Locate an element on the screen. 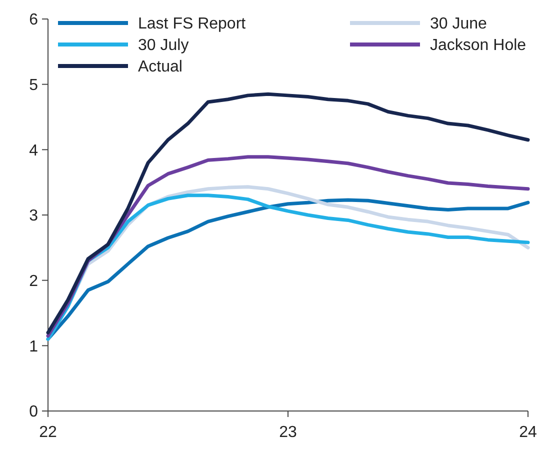 The image size is (548, 454). y-tick-label: 3 is located at coordinates (33, 216).